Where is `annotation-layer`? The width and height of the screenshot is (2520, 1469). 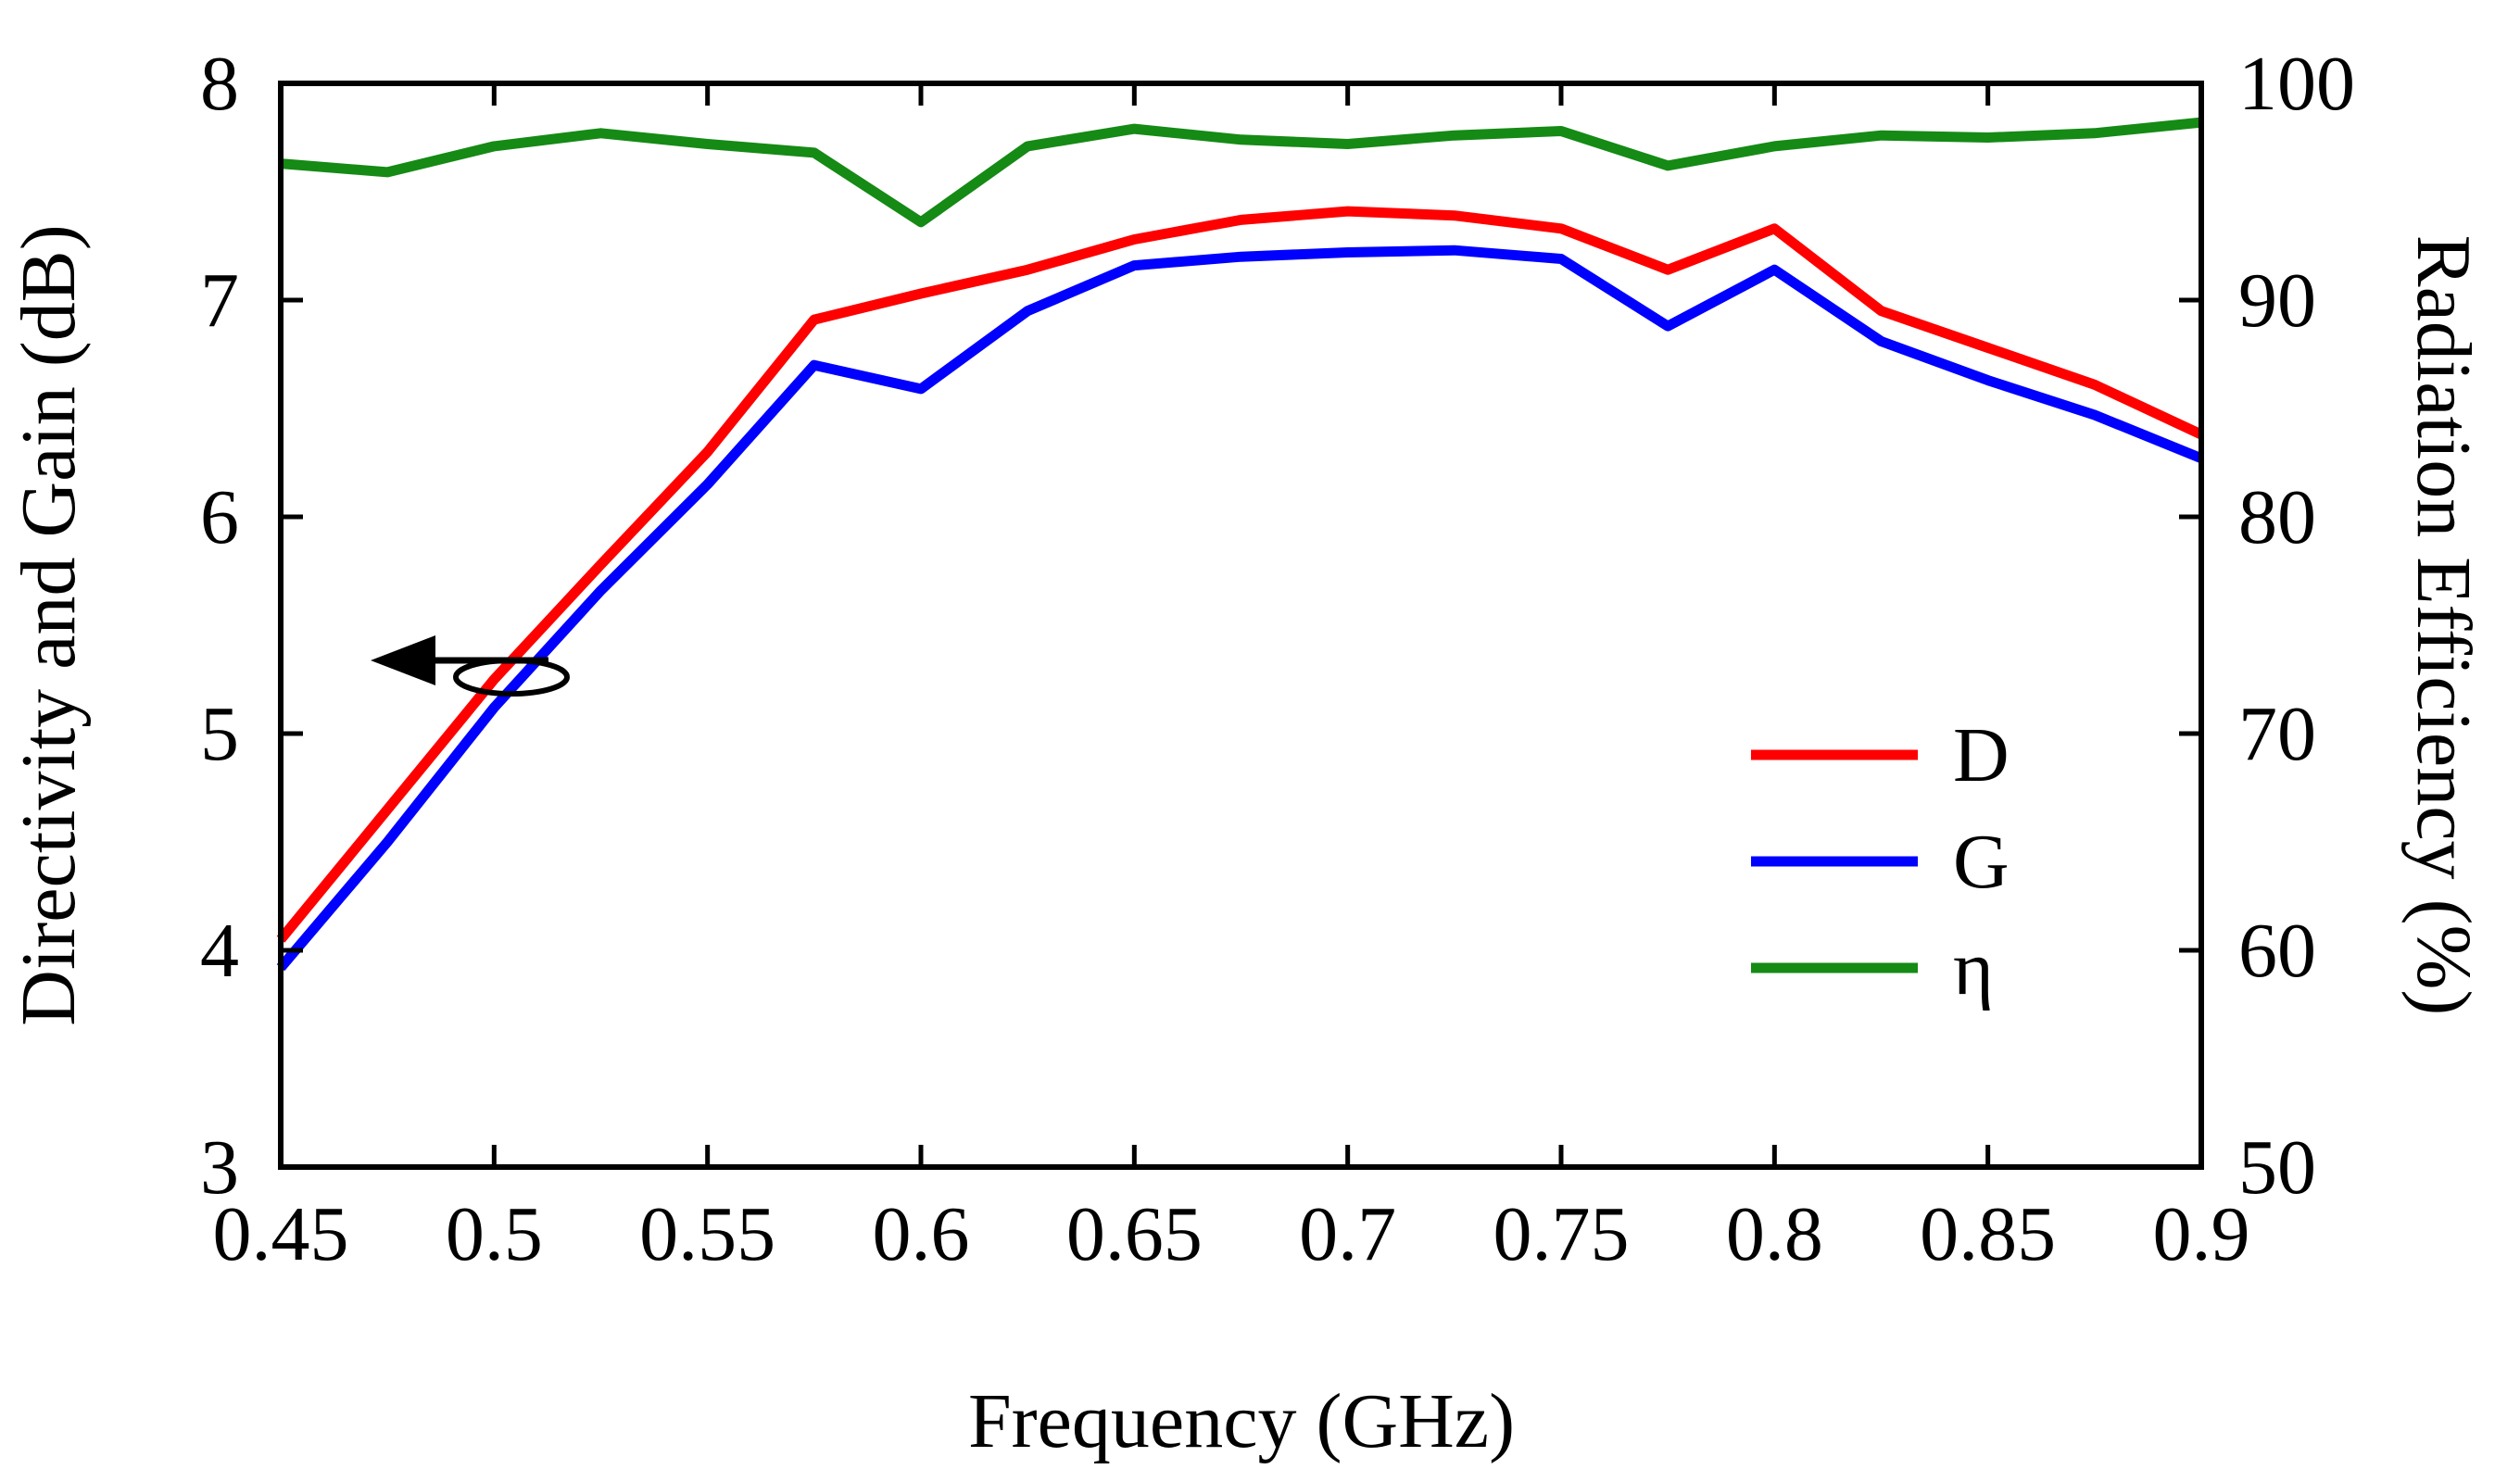
annotation-layer is located at coordinates (470, 666).